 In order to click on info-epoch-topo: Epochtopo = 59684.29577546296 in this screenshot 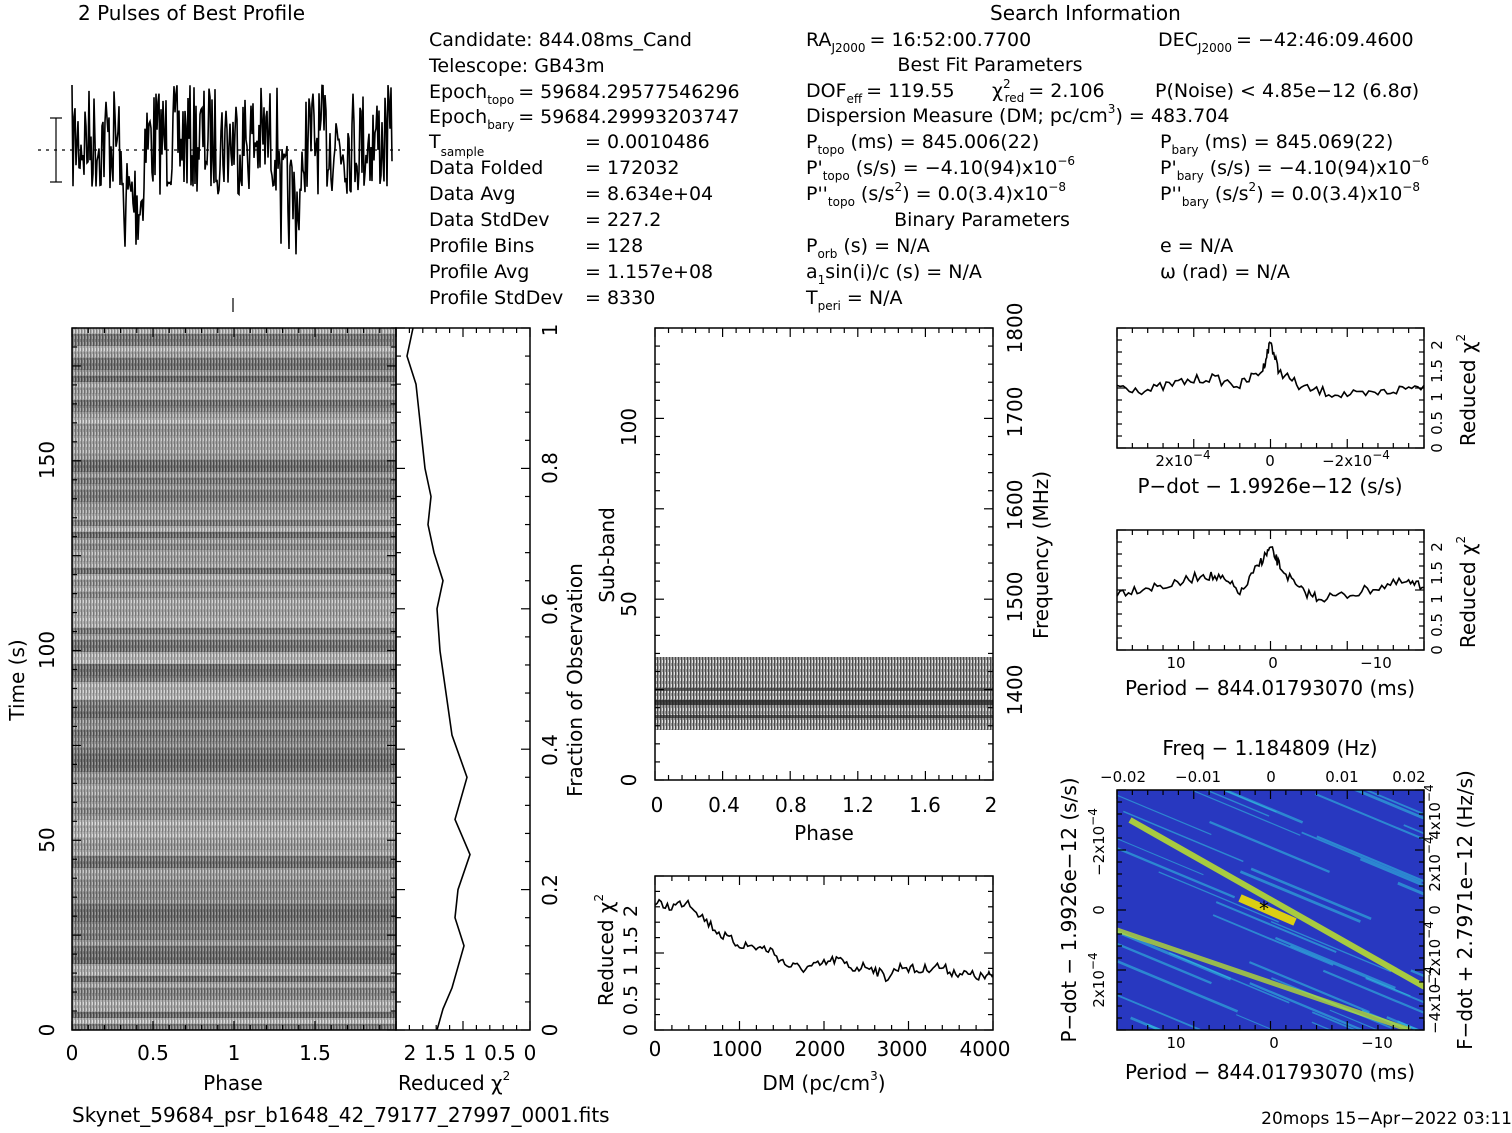, I will do `click(584, 94)`.